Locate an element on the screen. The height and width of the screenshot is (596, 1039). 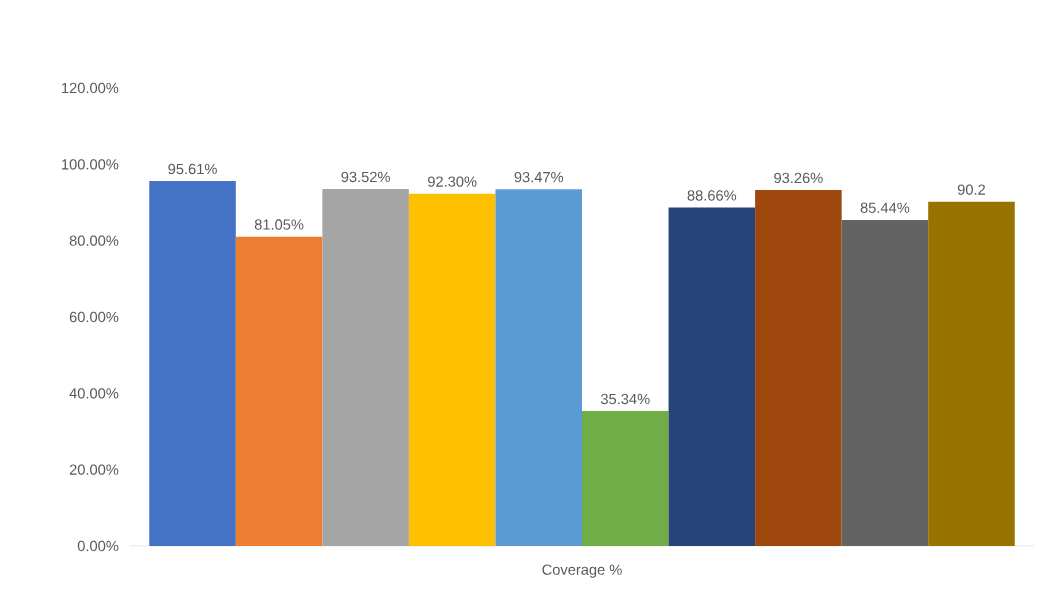
data-label: 92.30% is located at coordinates (452, 181).